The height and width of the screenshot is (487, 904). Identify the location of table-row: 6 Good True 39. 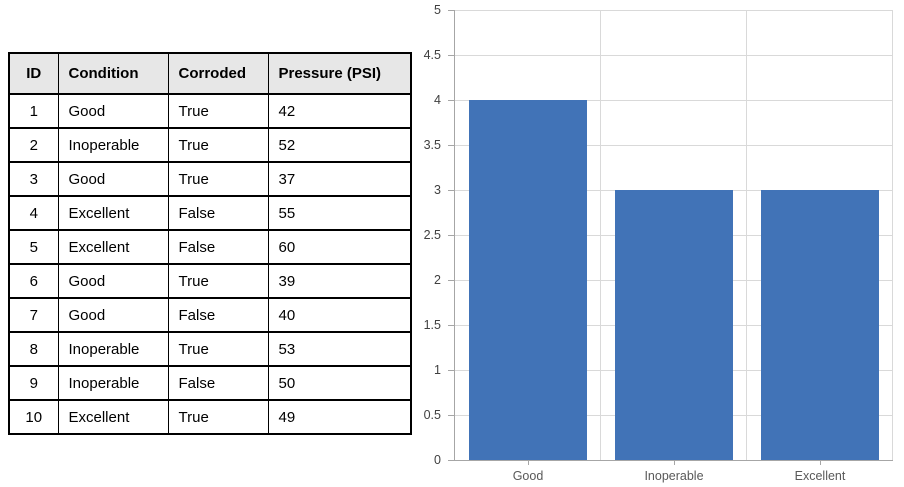
(210, 281).